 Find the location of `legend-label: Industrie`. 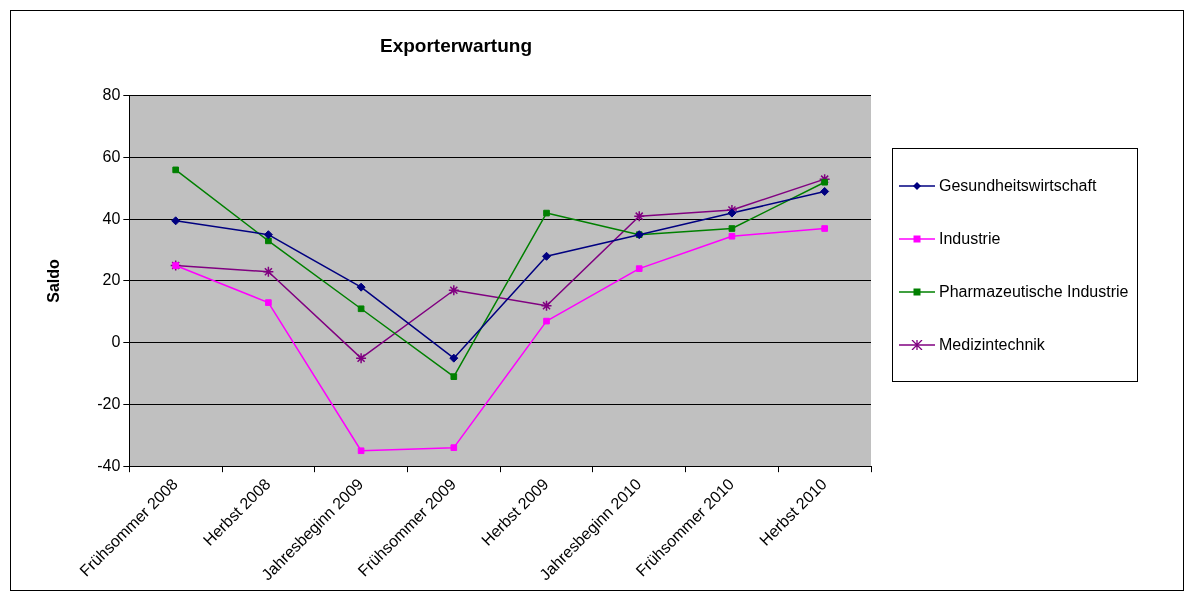

legend-label: Industrie is located at coordinates (970, 238).